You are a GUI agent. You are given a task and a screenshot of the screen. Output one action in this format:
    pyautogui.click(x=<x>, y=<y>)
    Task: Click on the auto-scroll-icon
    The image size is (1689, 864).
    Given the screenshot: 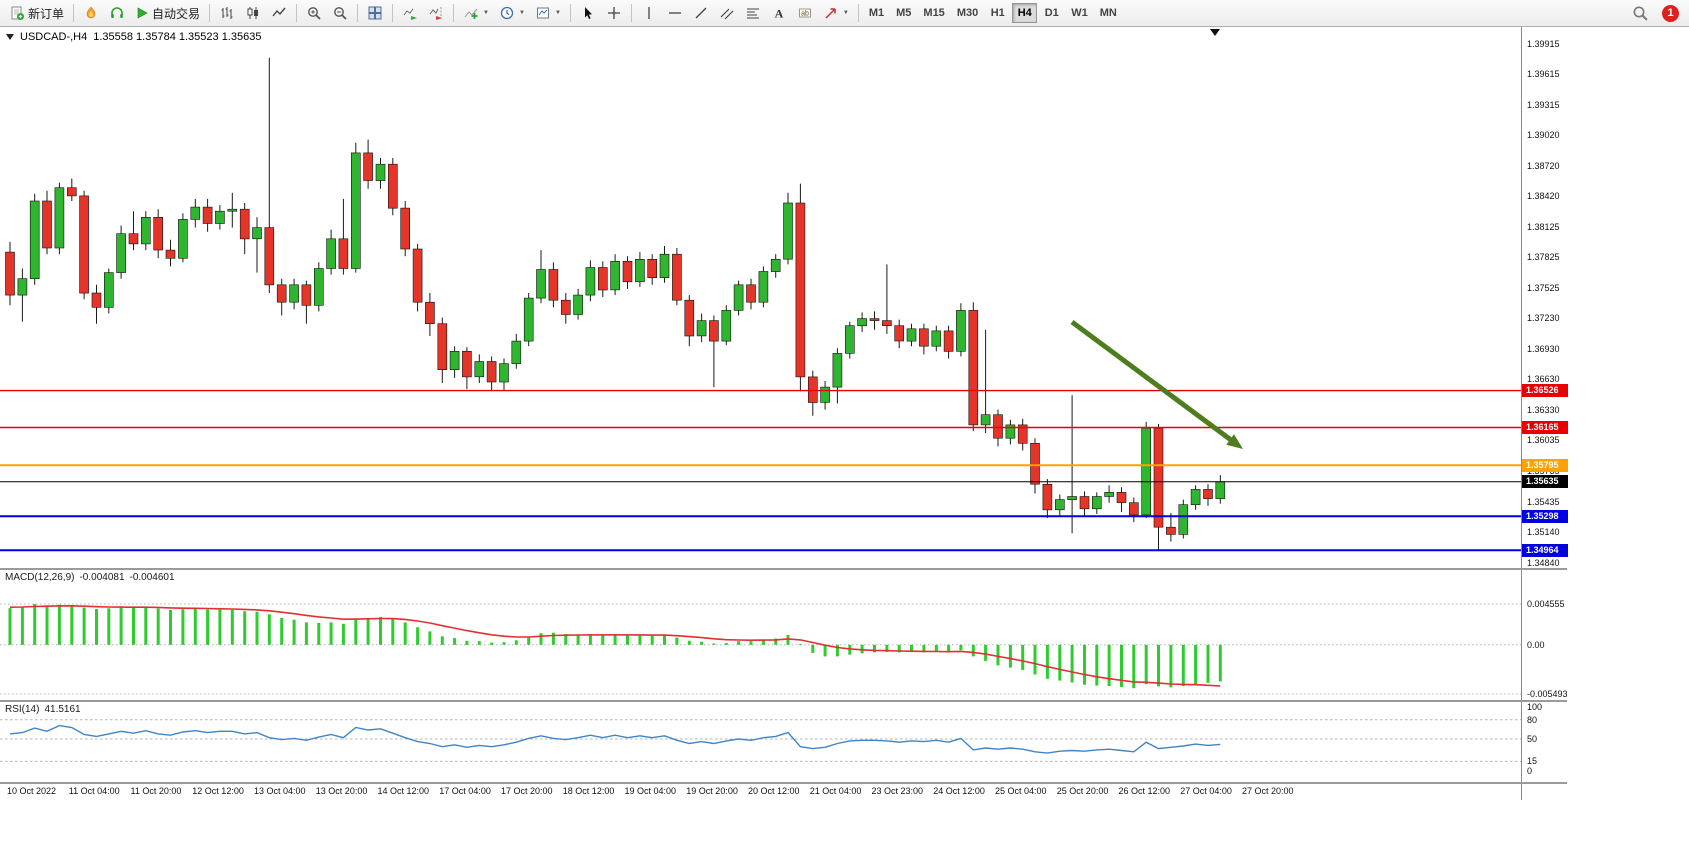 What is the action you would take?
    pyautogui.click(x=410, y=14)
    